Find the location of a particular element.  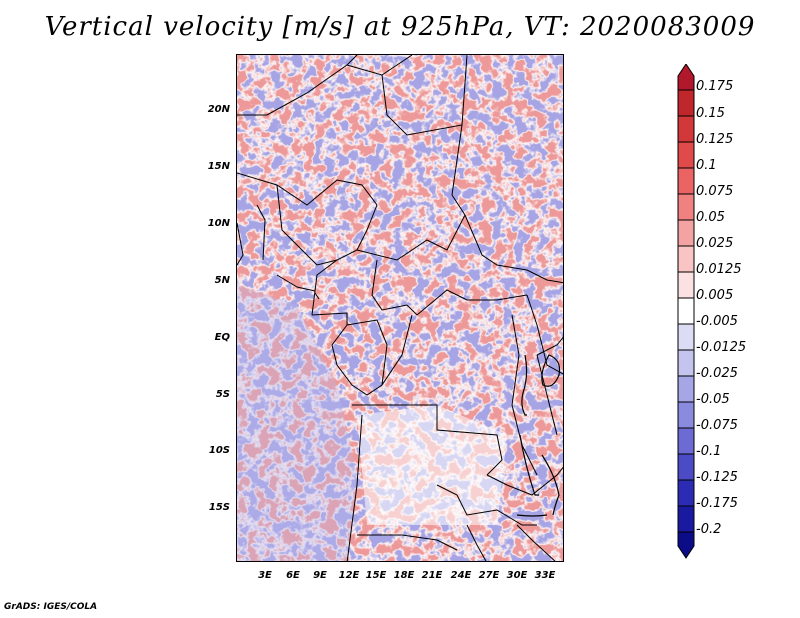

colorbar is located at coordinates (686, 311).